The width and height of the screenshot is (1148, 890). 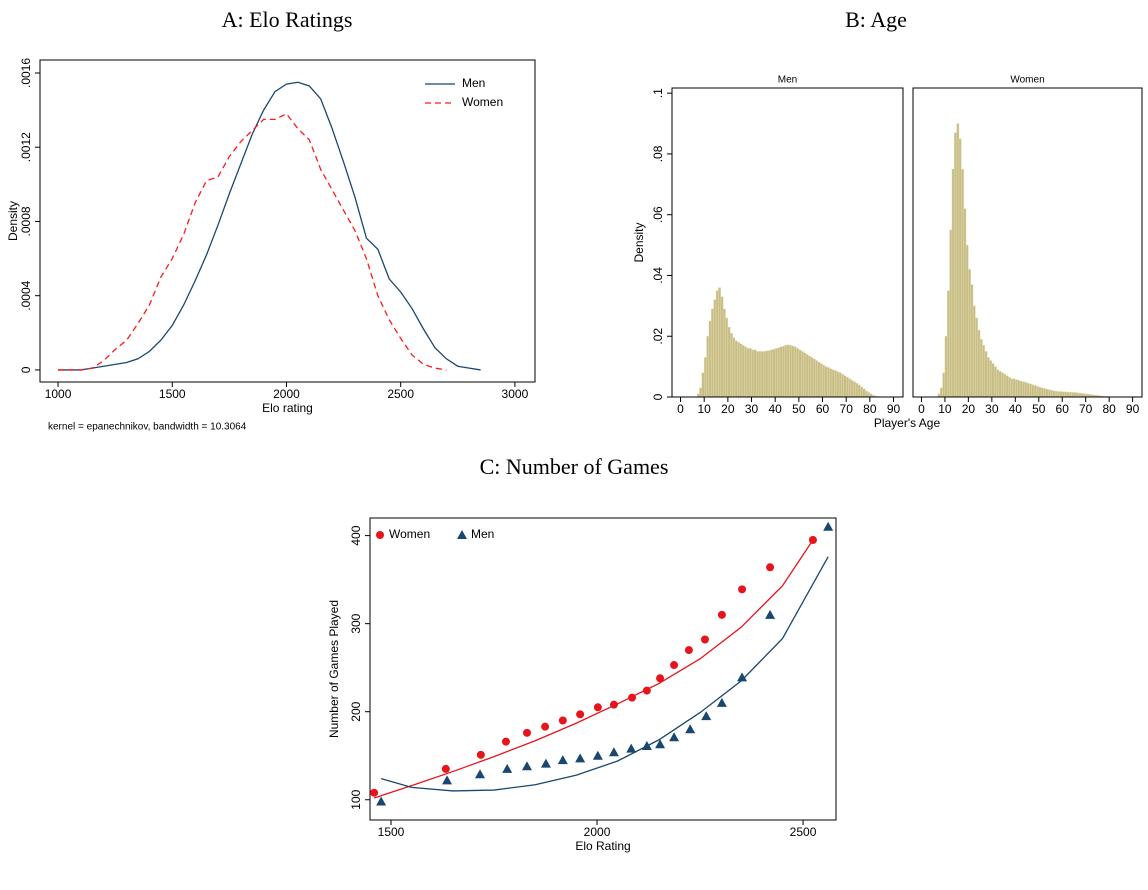 I want to click on chart-title: B: Age, so click(x=876, y=19).